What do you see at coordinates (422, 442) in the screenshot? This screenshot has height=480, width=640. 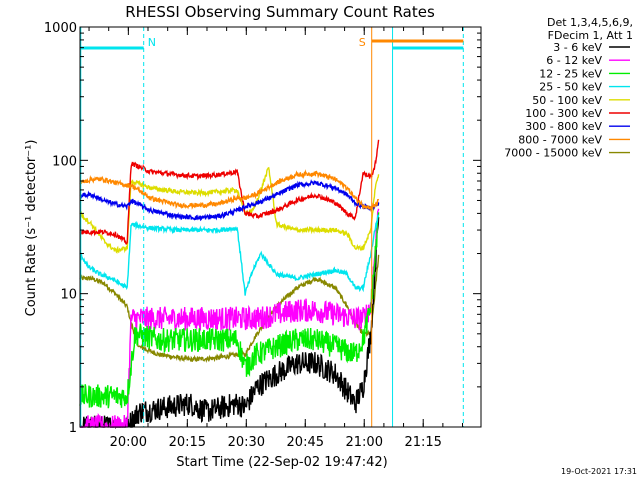 I see `x-tick-label: 21:15` at bounding box center [422, 442].